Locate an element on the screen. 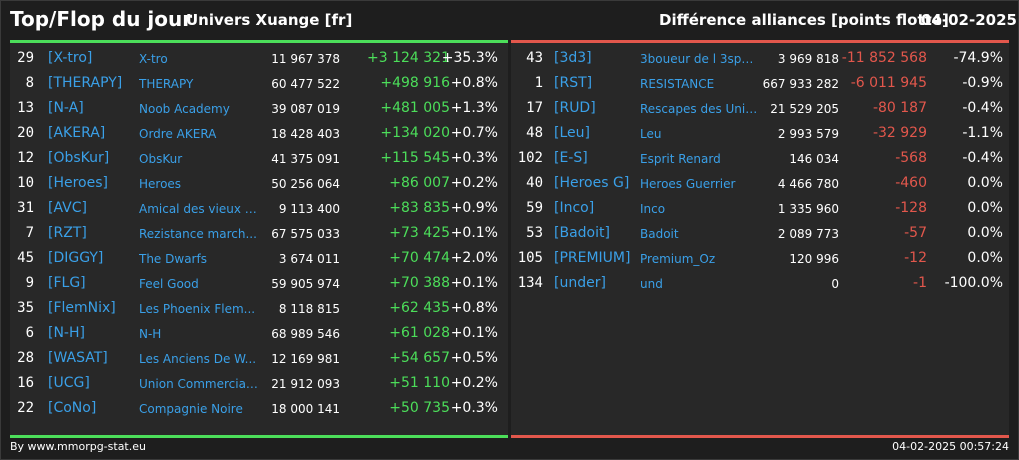 The height and width of the screenshot is (460, 1019). alliance-name-link: THERAPY is located at coordinates (166, 84).